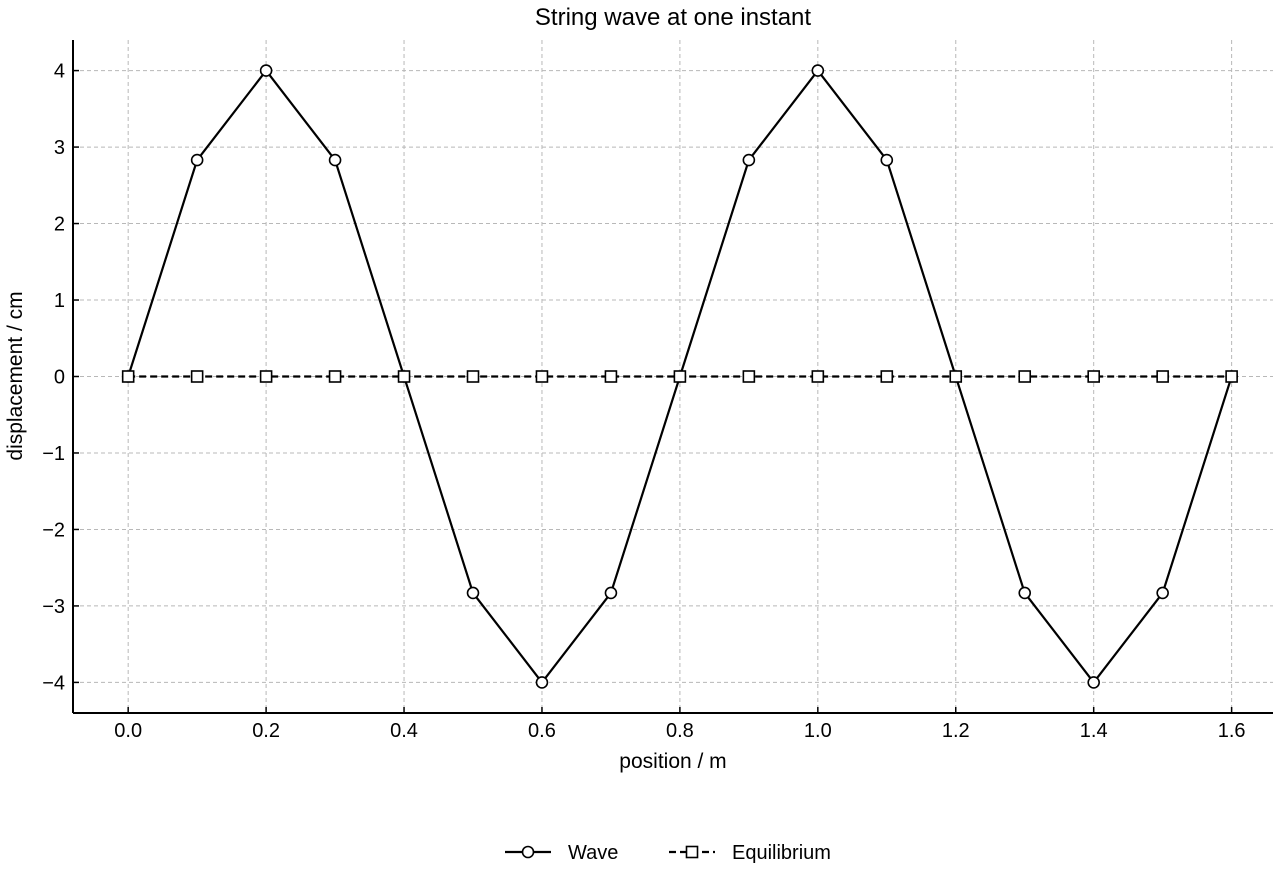  I want to click on x-tick-label: 1.2, so click(956, 731).